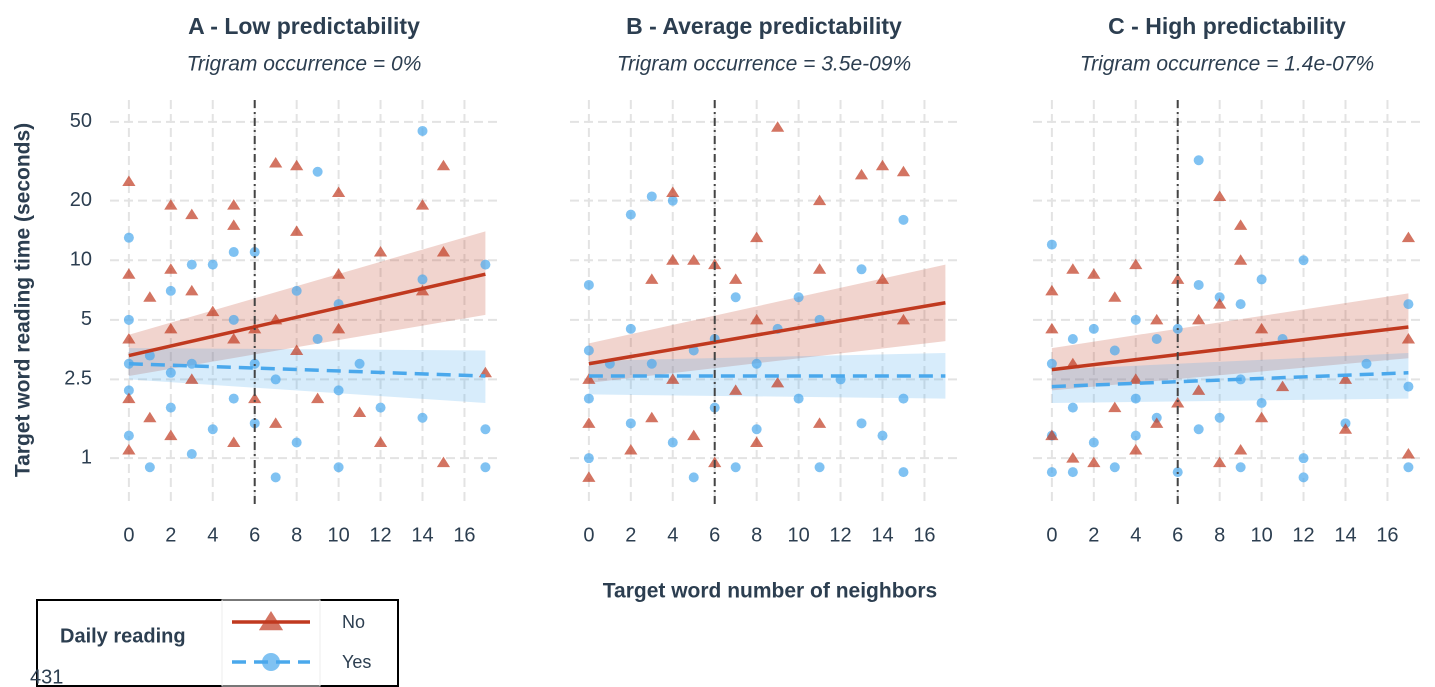 The height and width of the screenshot is (687, 1435). I want to click on x-tick-label: 12, so click(840, 535).